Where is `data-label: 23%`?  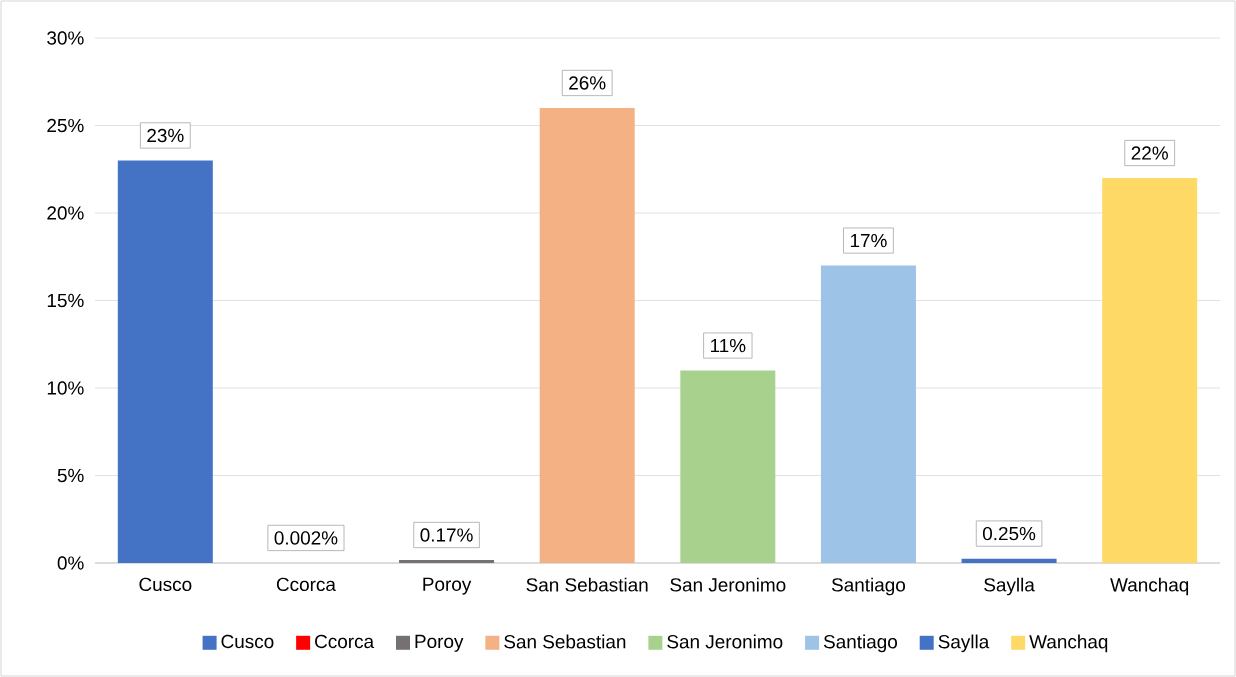
data-label: 23% is located at coordinates (165, 135).